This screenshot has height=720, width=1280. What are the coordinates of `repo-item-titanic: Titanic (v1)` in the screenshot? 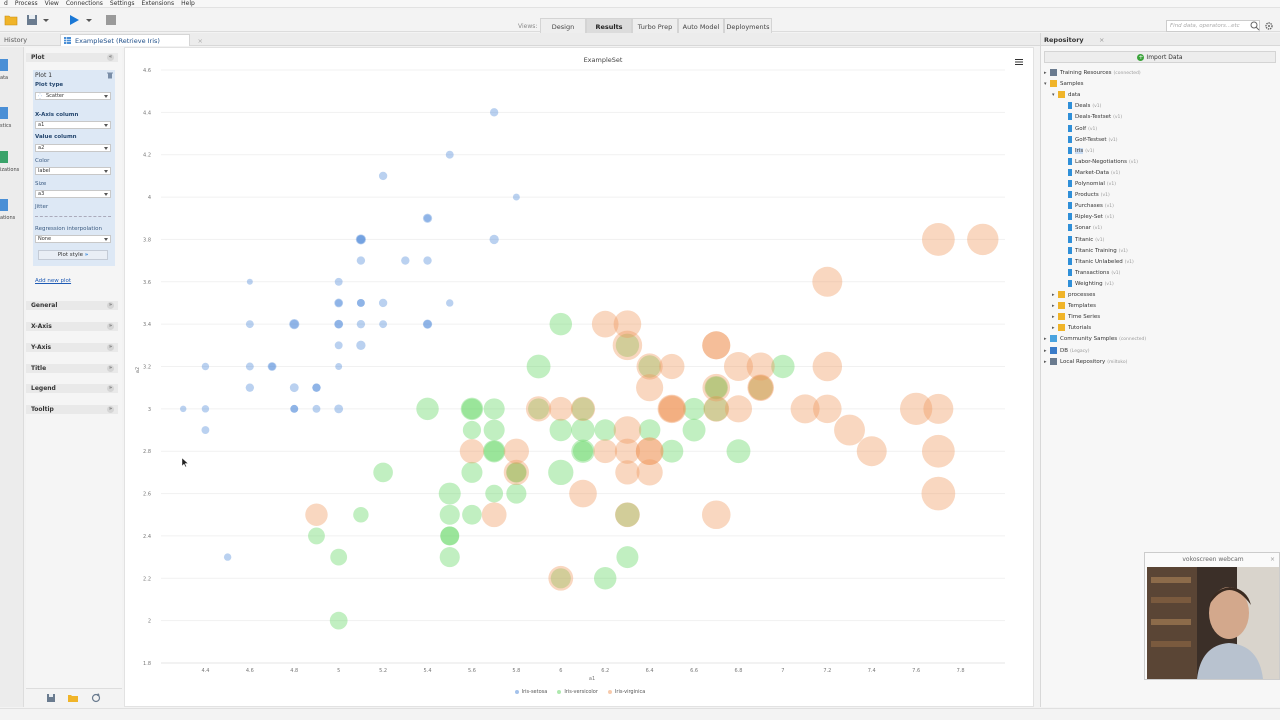 It's located at (1082, 240).